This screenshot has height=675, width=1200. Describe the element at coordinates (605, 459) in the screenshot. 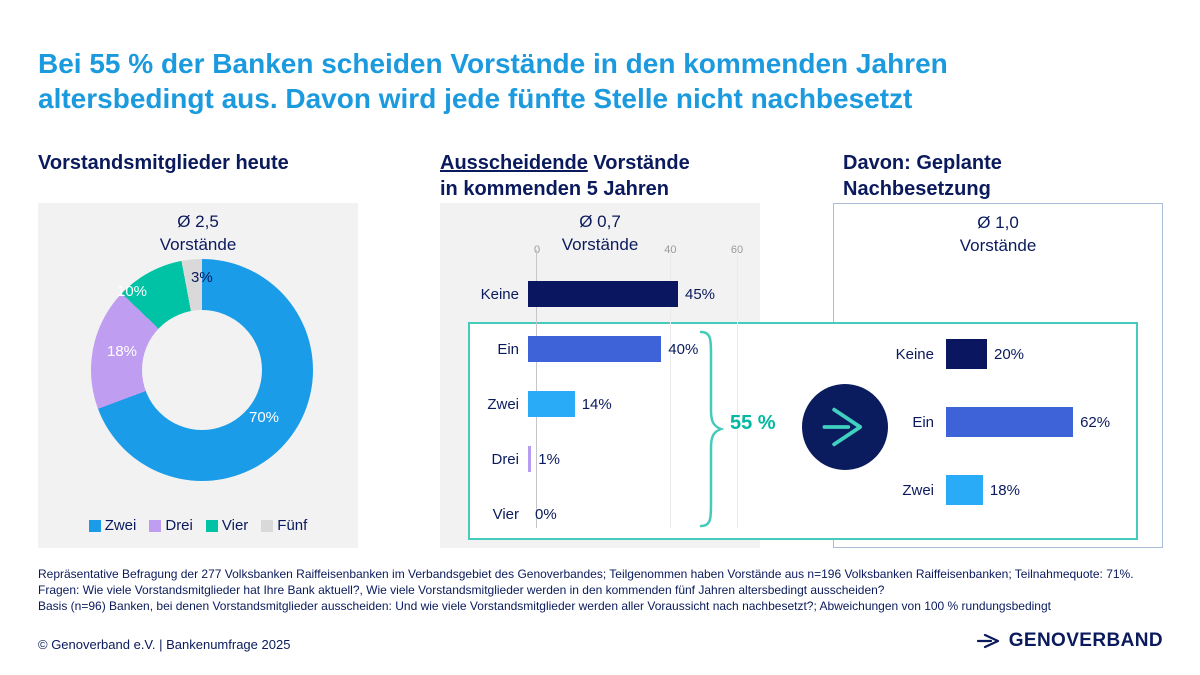

I see `bar-row: Drei 1%` at that location.